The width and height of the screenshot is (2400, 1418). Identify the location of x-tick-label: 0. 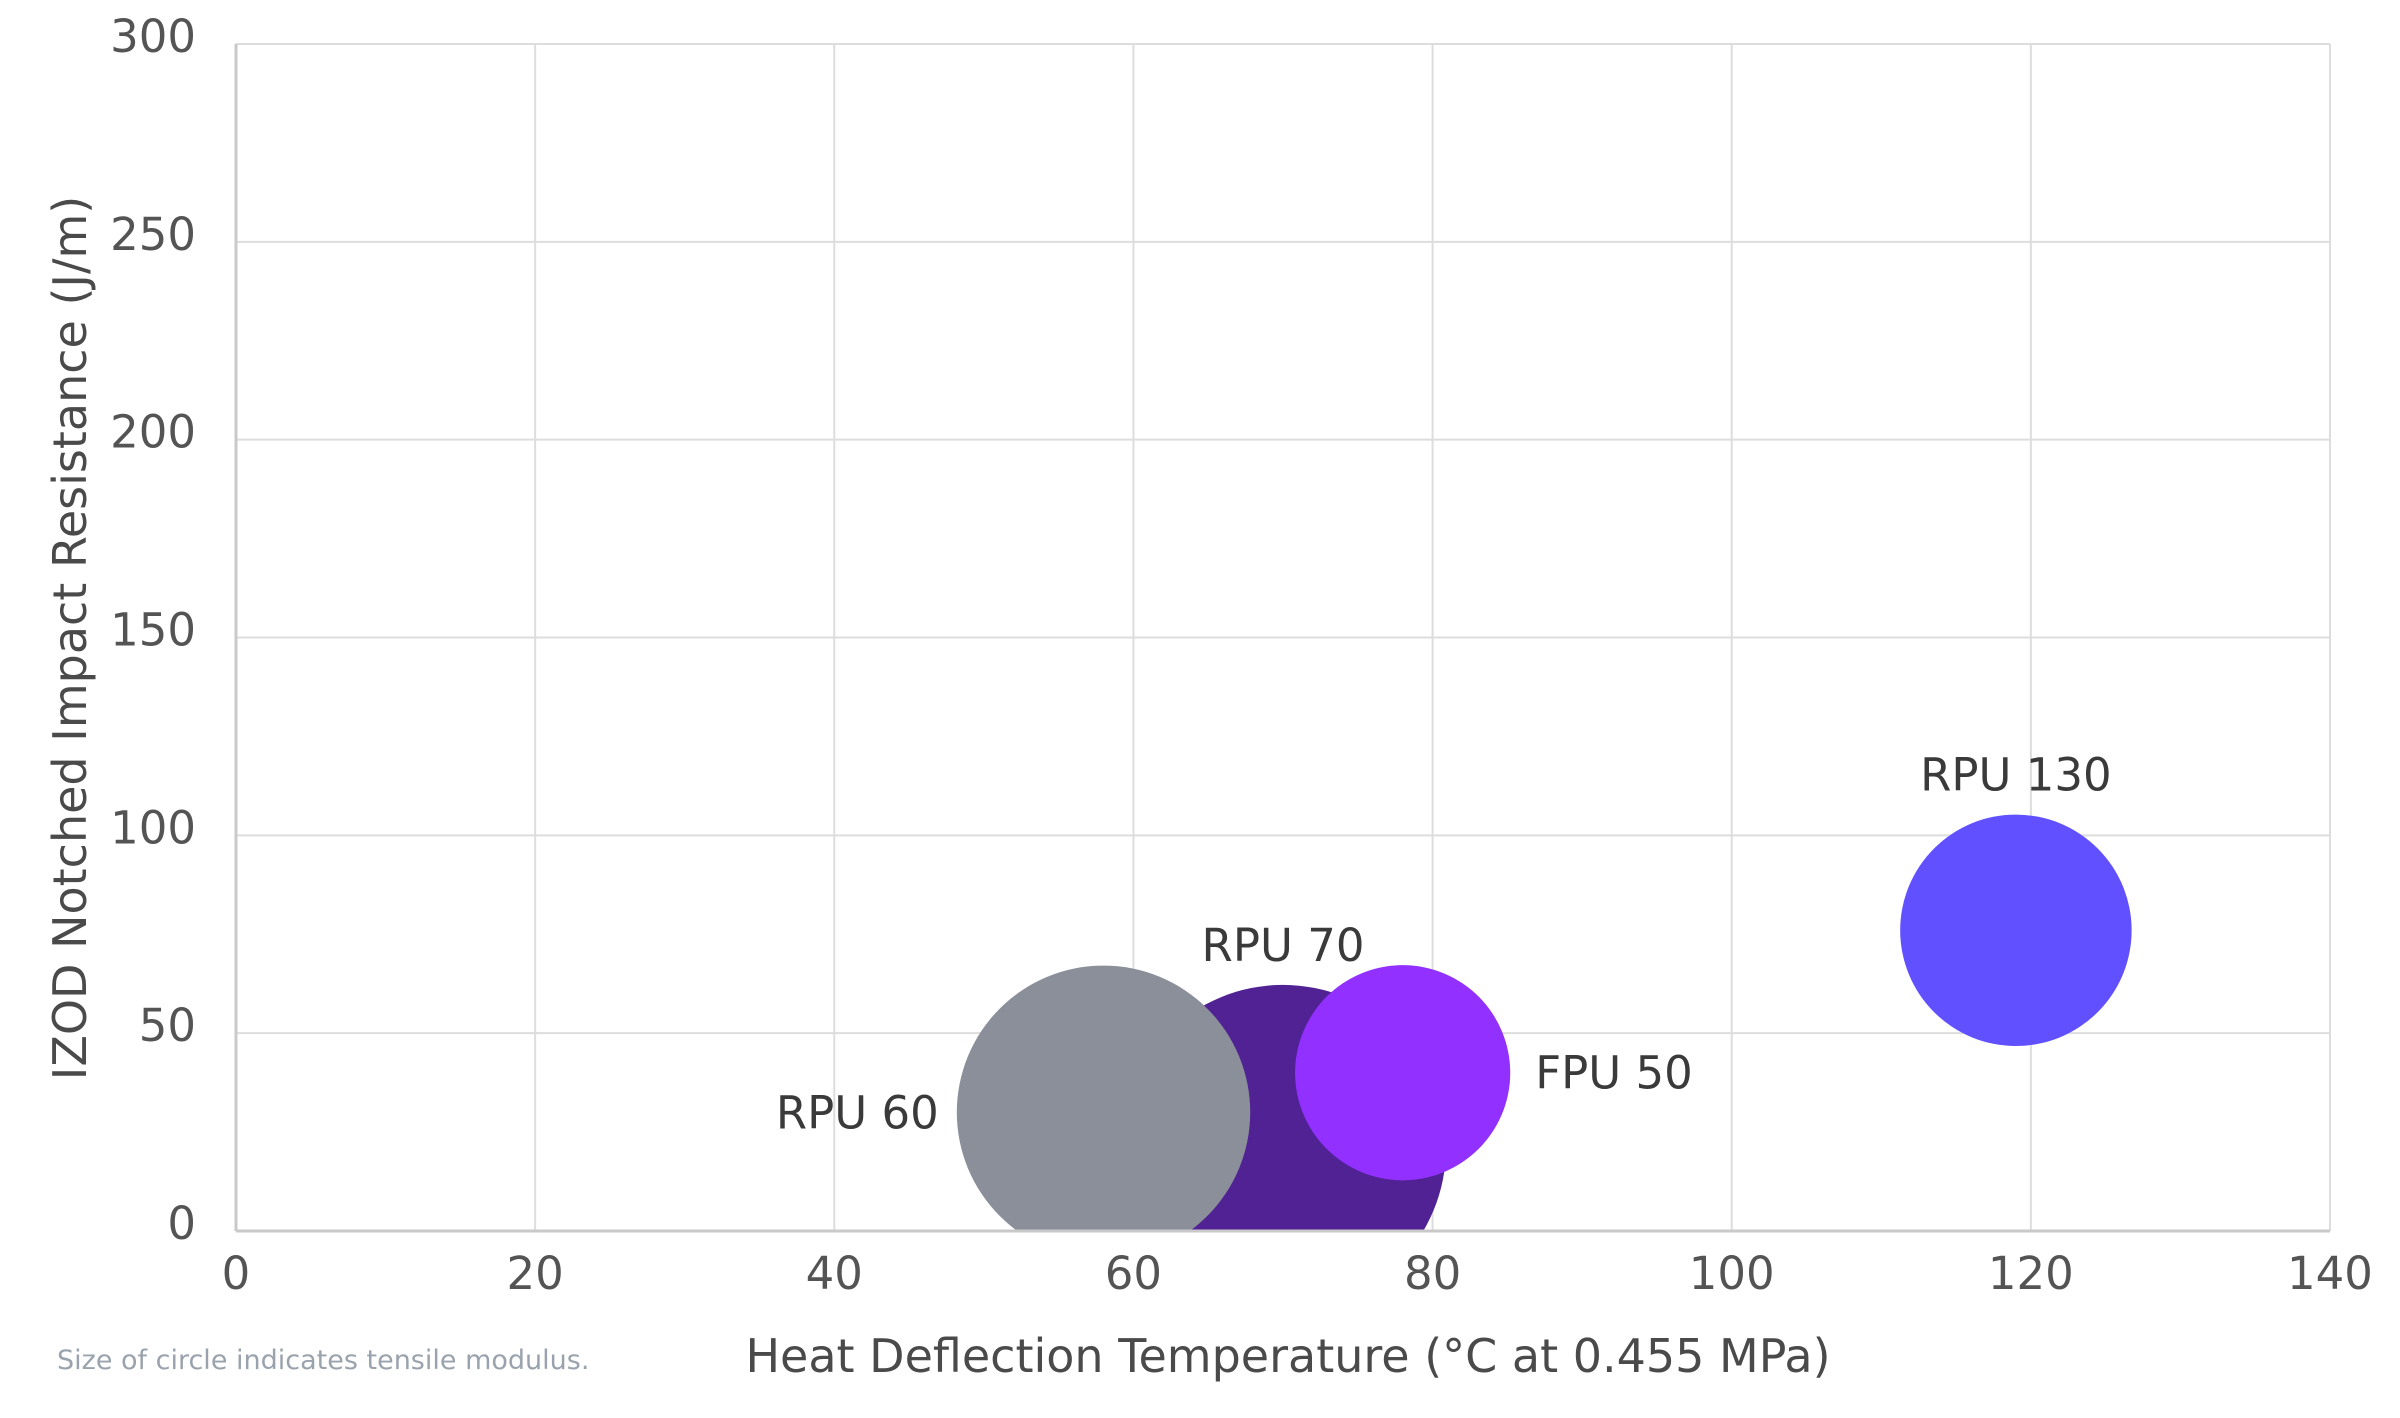
(236, 1273).